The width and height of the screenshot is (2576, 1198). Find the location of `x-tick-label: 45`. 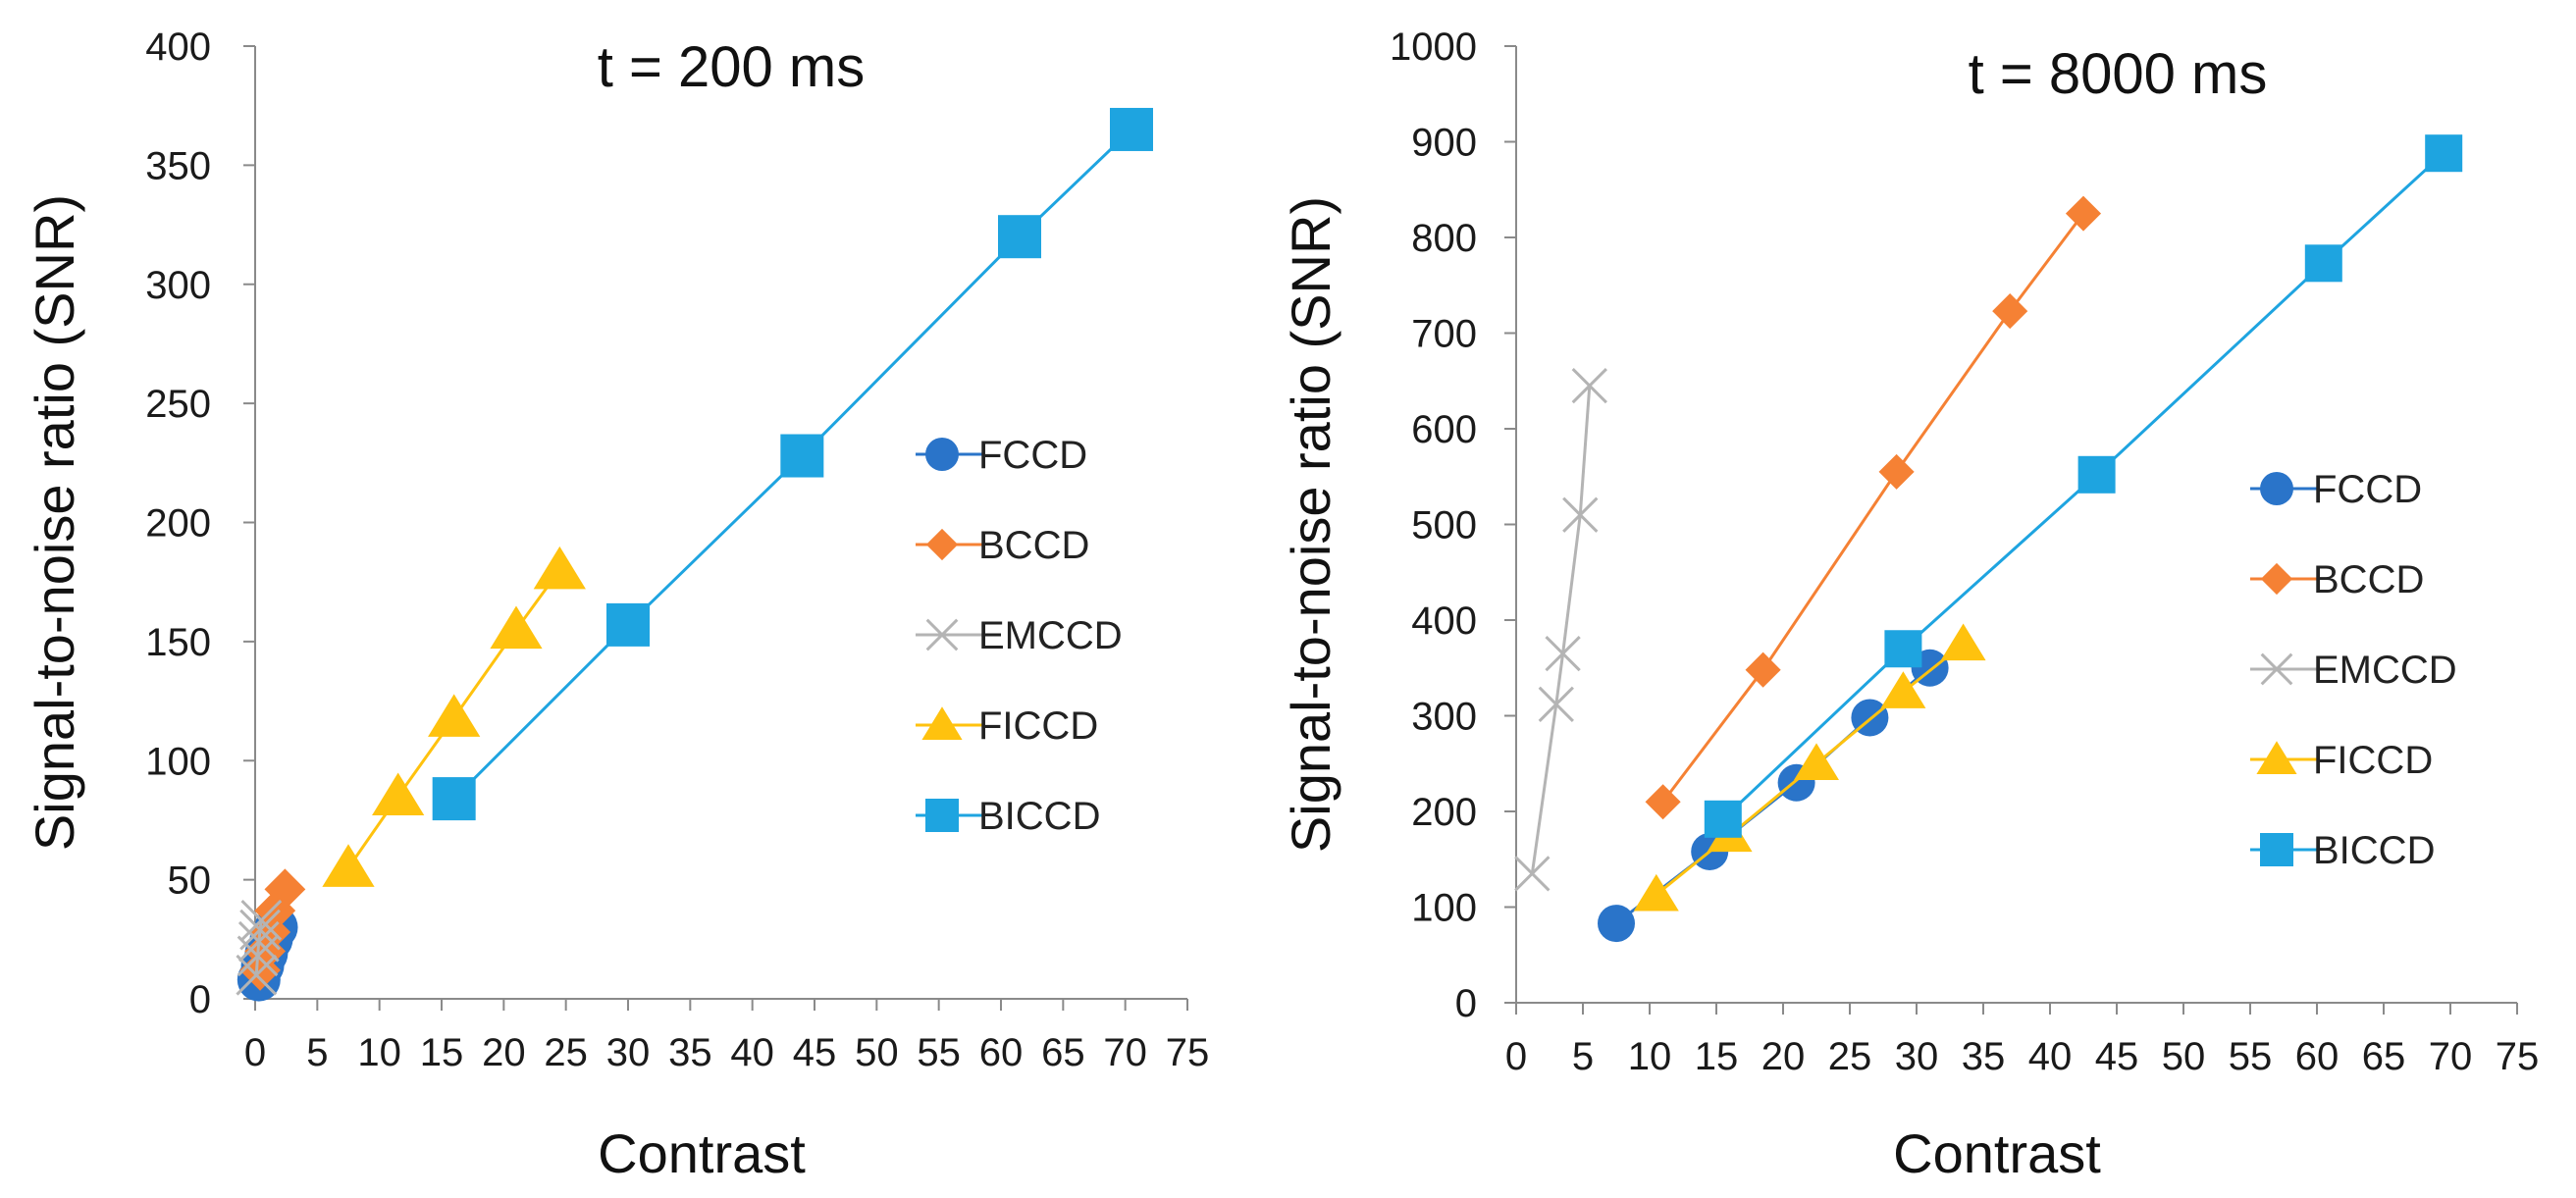

x-tick-label: 45 is located at coordinates (815, 1052).